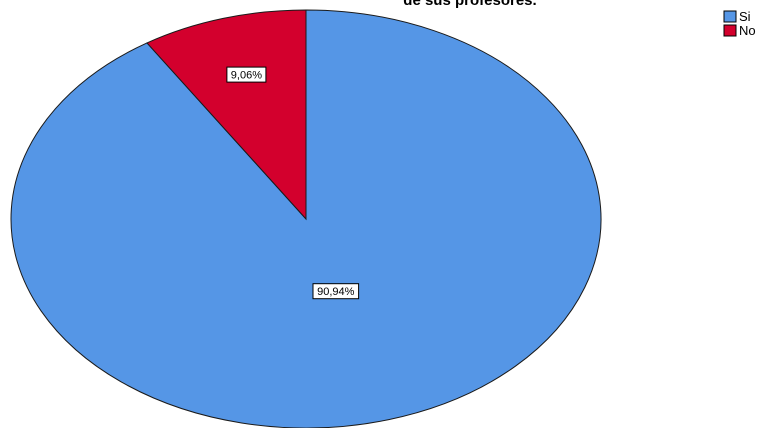 This screenshot has width=765, height=428. Describe the element at coordinates (747, 30) in the screenshot. I see `legend-label-no: No` at that location.